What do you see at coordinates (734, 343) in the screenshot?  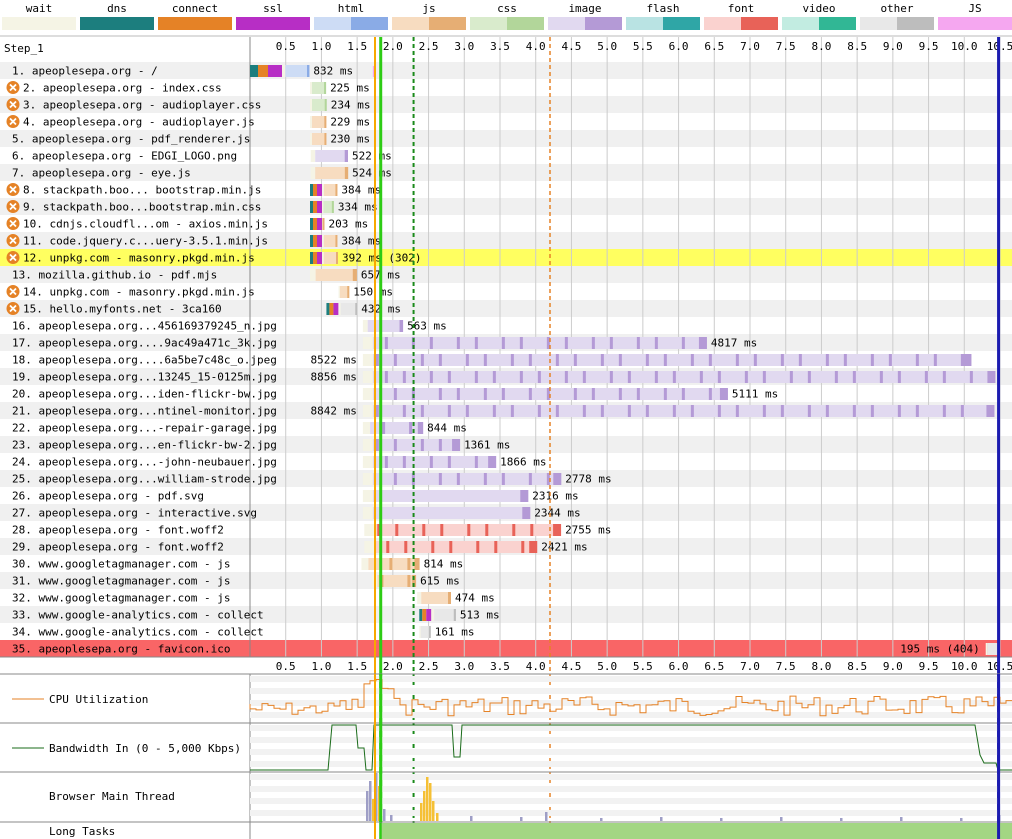 I see `request-time: 4817 ms` at bounding box center [734, 343].